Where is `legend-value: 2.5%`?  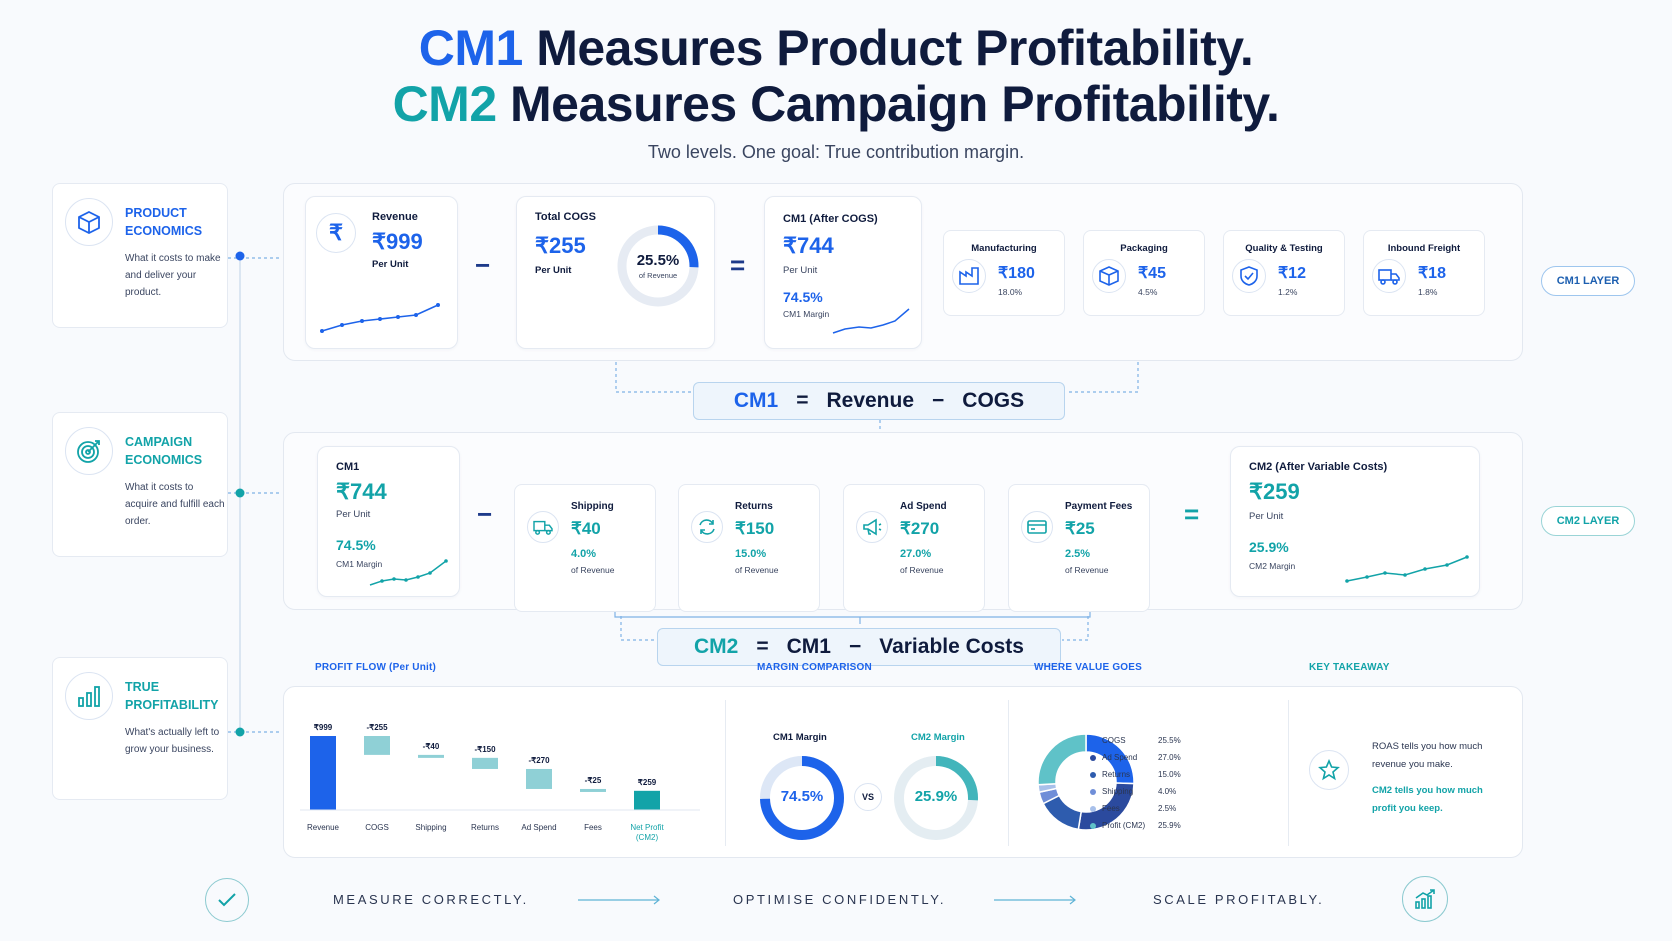
legend-value: 2.5% is located at coordinates (1167, 808).